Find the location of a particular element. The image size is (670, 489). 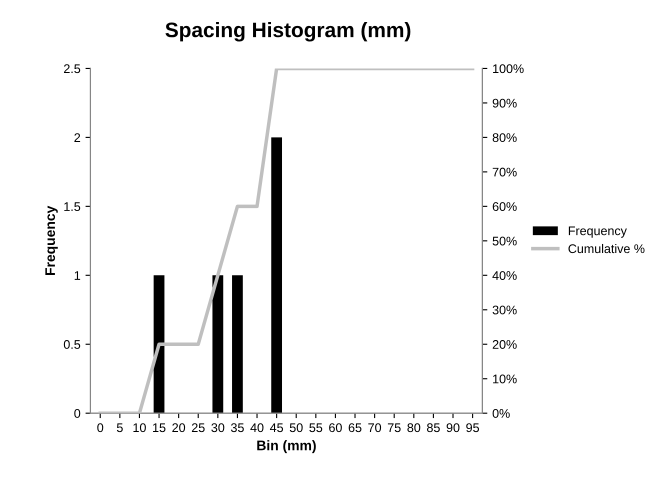

y-tick-label: 0 is located at coordinates (77, 413).